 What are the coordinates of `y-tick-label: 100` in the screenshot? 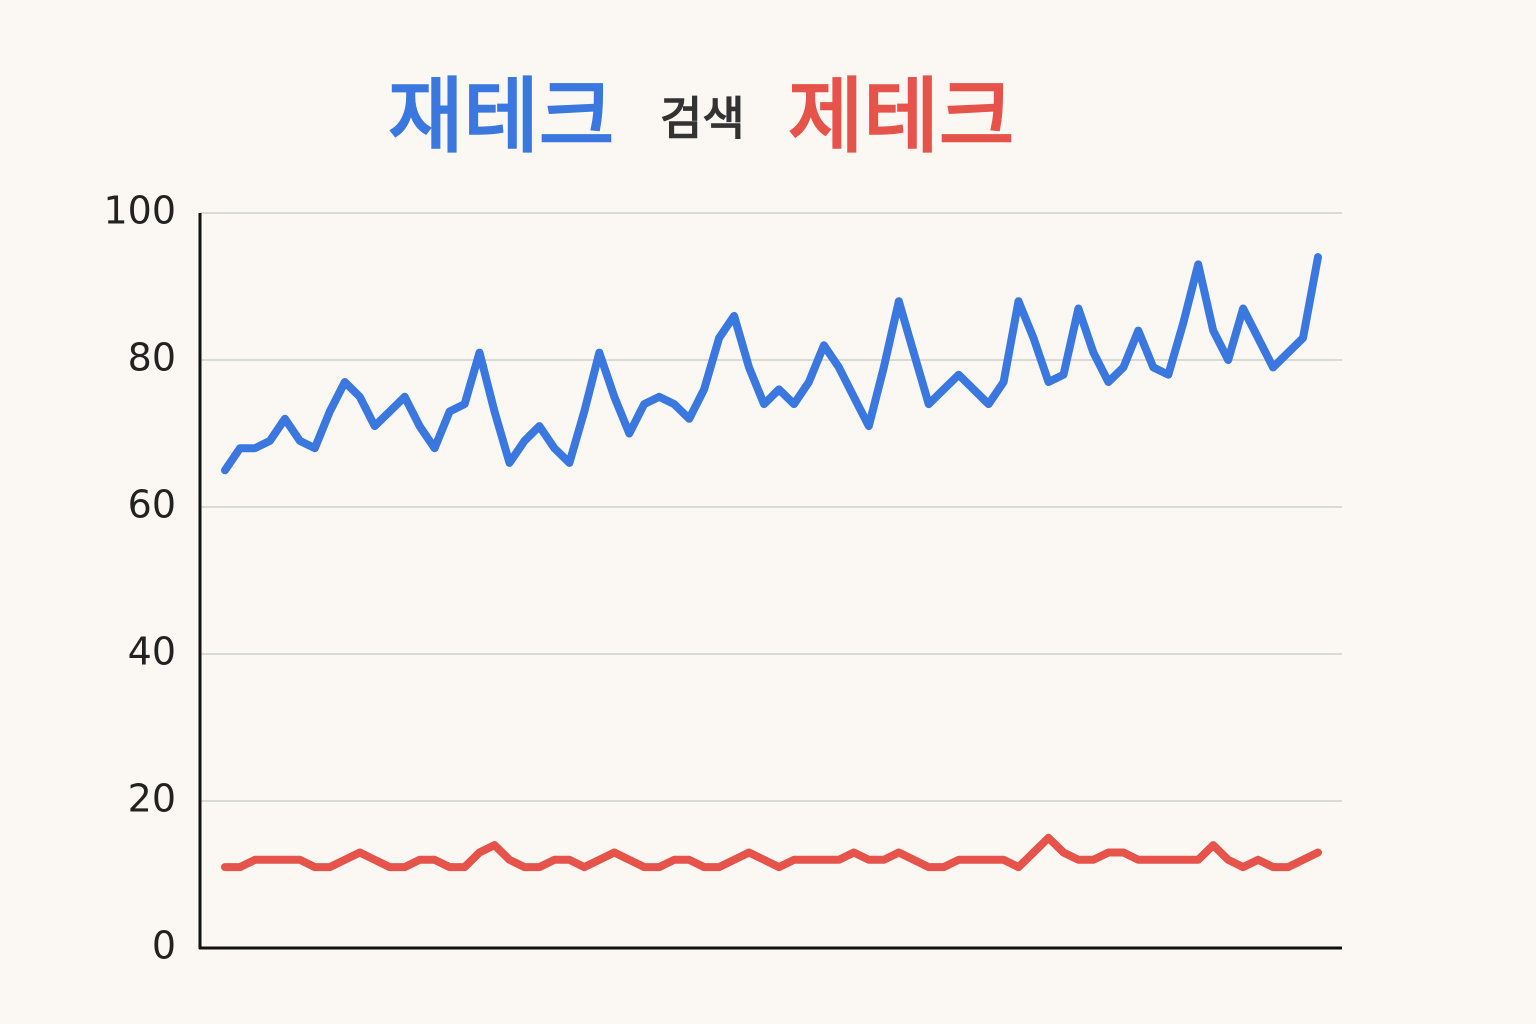 It's located at (139, 211).